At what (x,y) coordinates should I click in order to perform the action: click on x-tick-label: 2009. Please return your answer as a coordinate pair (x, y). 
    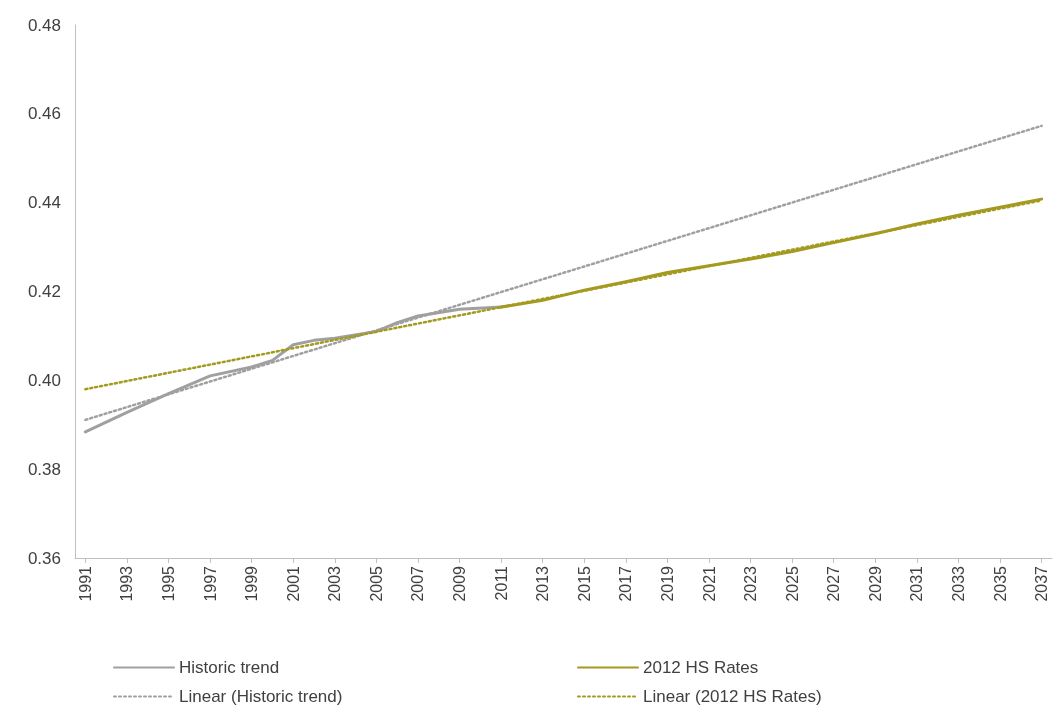
    Looking at the image, I should click on (460, 583).